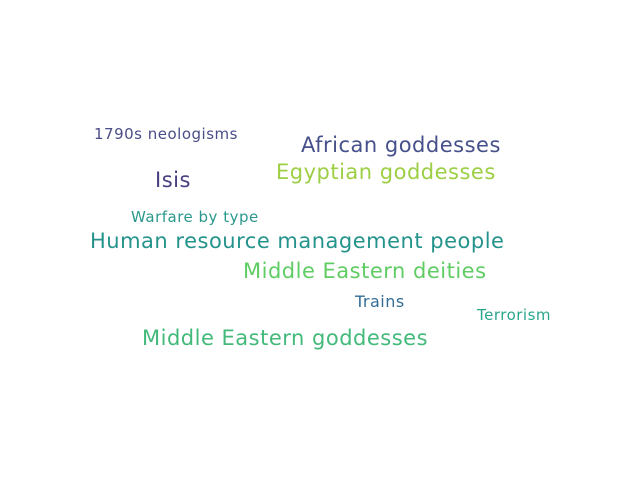  I want to click on word-egyptian-goddesses: Egyptian goddesses, so click(386, 172).